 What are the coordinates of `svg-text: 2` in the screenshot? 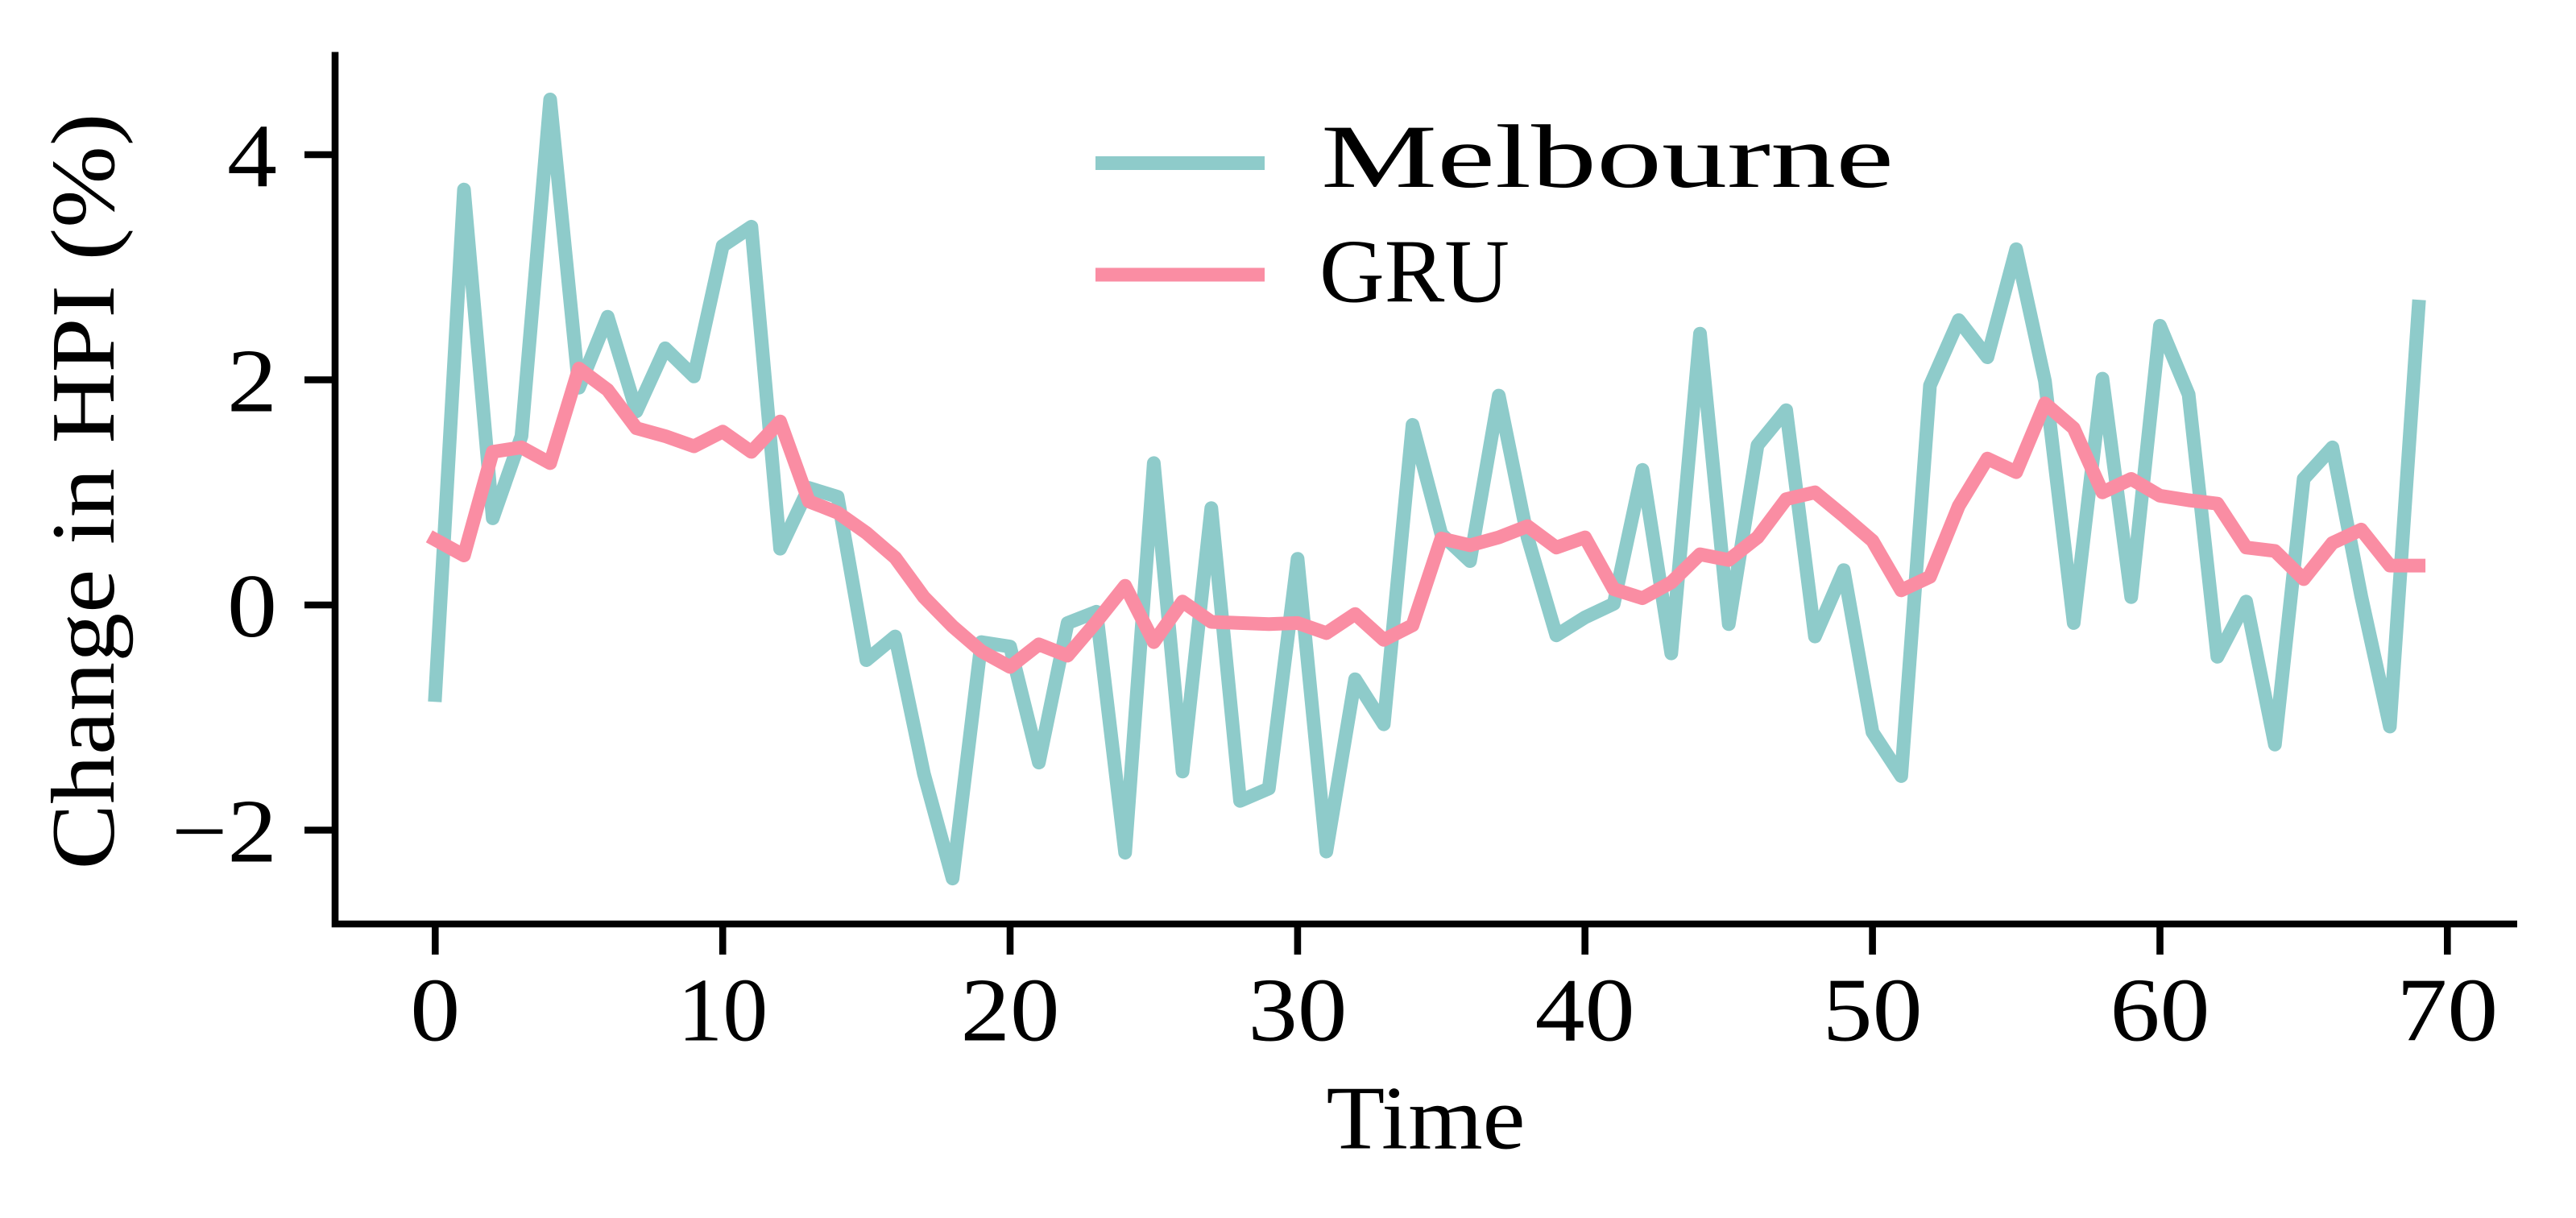 It's located at (252, 382).